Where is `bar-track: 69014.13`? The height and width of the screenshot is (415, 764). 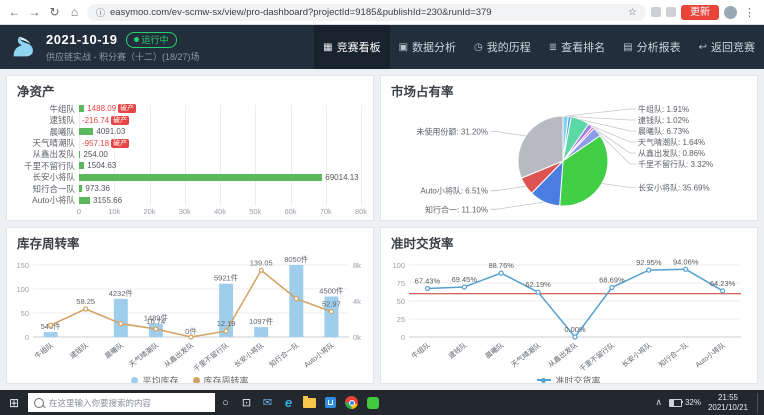
bar-track: 69014.13 is located at coordinates (220, 177).